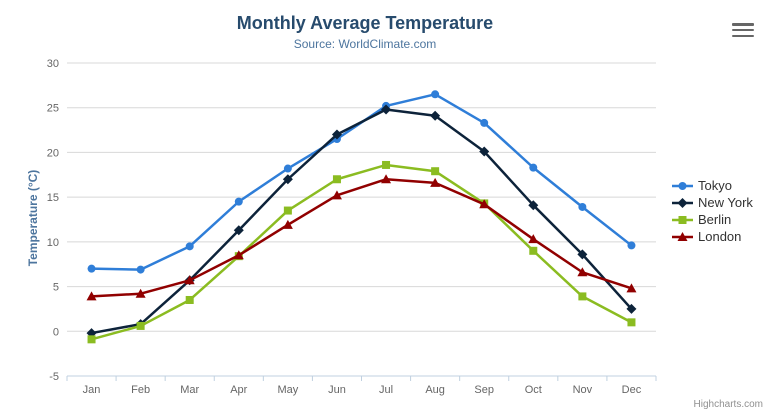 This screenshot has height=416, width=769. I want to click on legend: Tokyo New York Berlin London, so click(712, 211).